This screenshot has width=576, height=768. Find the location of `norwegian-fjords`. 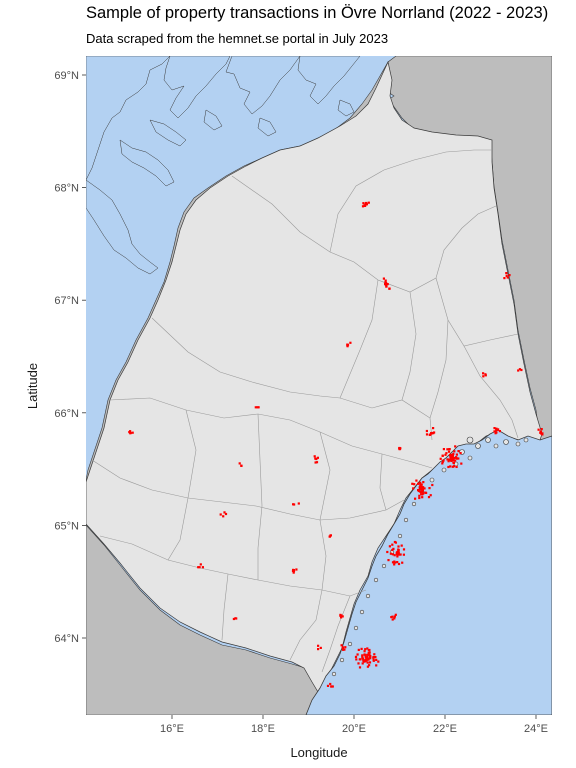

norwegian-fjords is located at coordinates (223, 165).